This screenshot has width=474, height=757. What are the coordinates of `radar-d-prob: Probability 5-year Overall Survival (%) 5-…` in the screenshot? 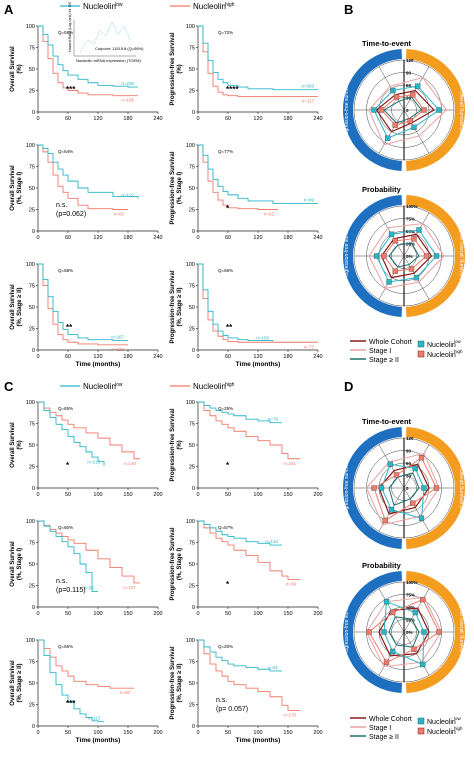 It's located at (404, 627).